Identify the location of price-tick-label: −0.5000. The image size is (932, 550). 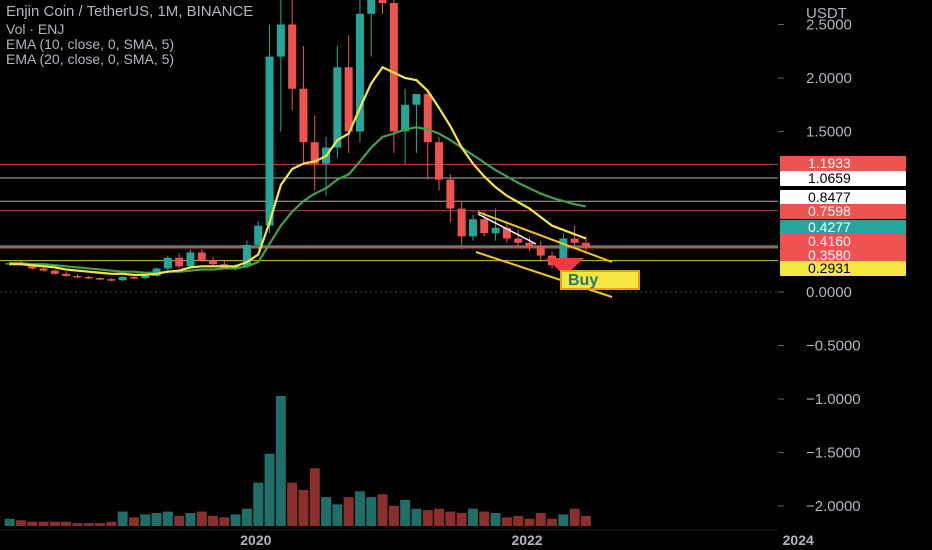
(833, 346).